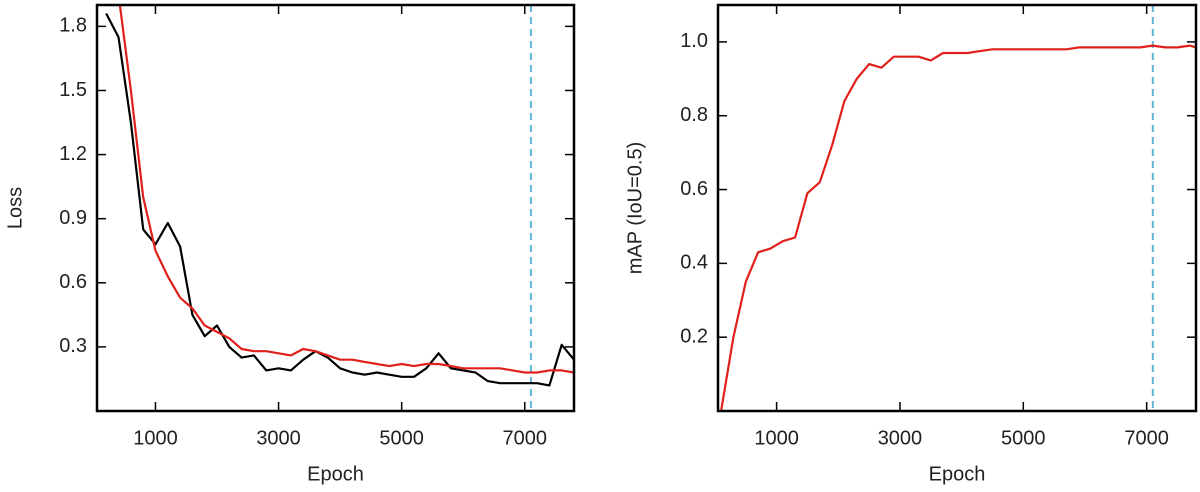 The image size is (1200, 492). Describe the element at coordinates (73, 218) in the screenshot. I see `y-tick-label: 0.9` at that location.